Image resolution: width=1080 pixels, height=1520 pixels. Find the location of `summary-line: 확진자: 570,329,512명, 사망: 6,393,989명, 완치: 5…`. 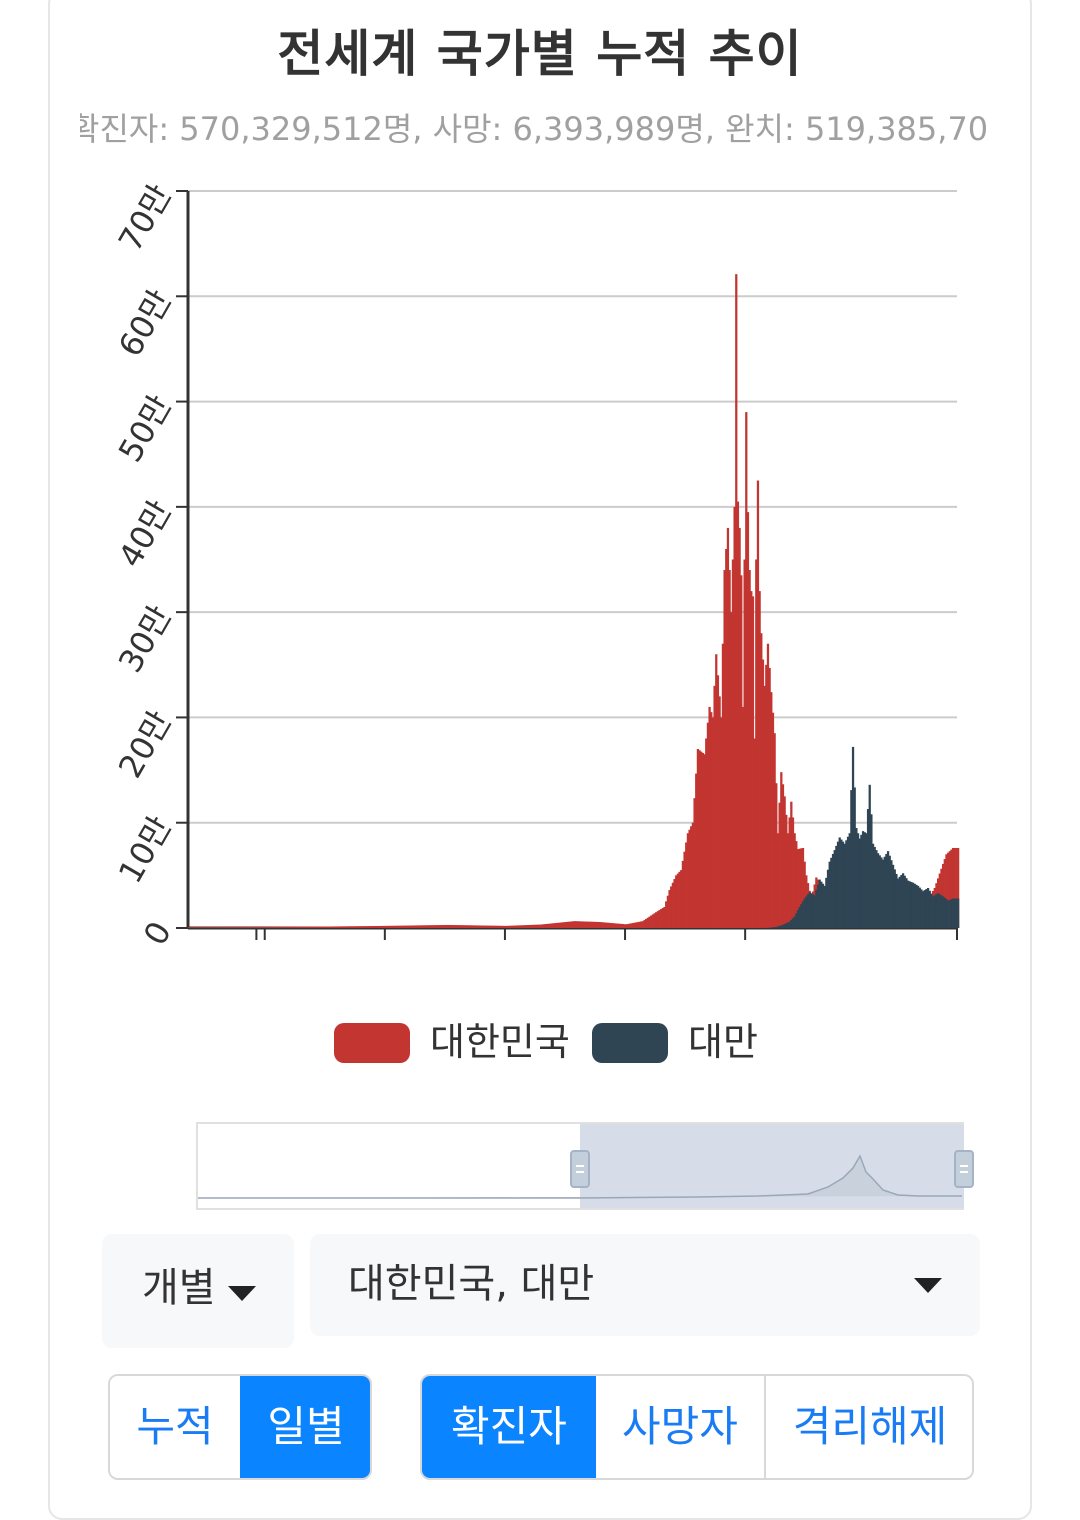

summary-line: 확진자: 570,329,512명, 사망: 6,393,989명, 완치: 5… is located at coordinates (540, 129).